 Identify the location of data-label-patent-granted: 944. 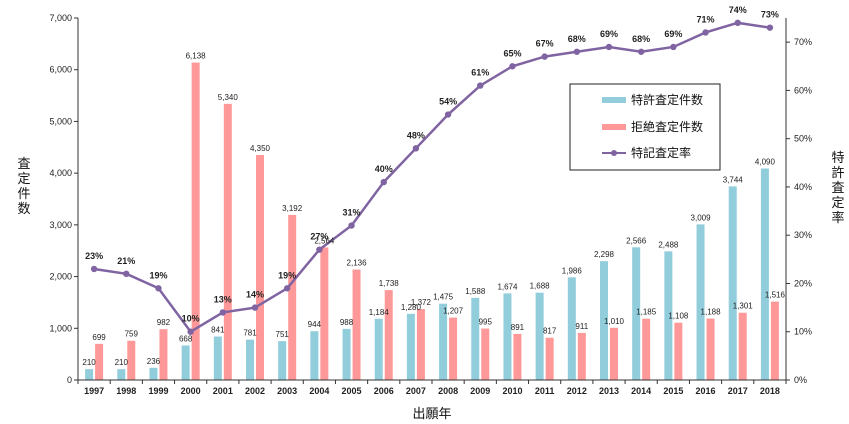
(315, 324).